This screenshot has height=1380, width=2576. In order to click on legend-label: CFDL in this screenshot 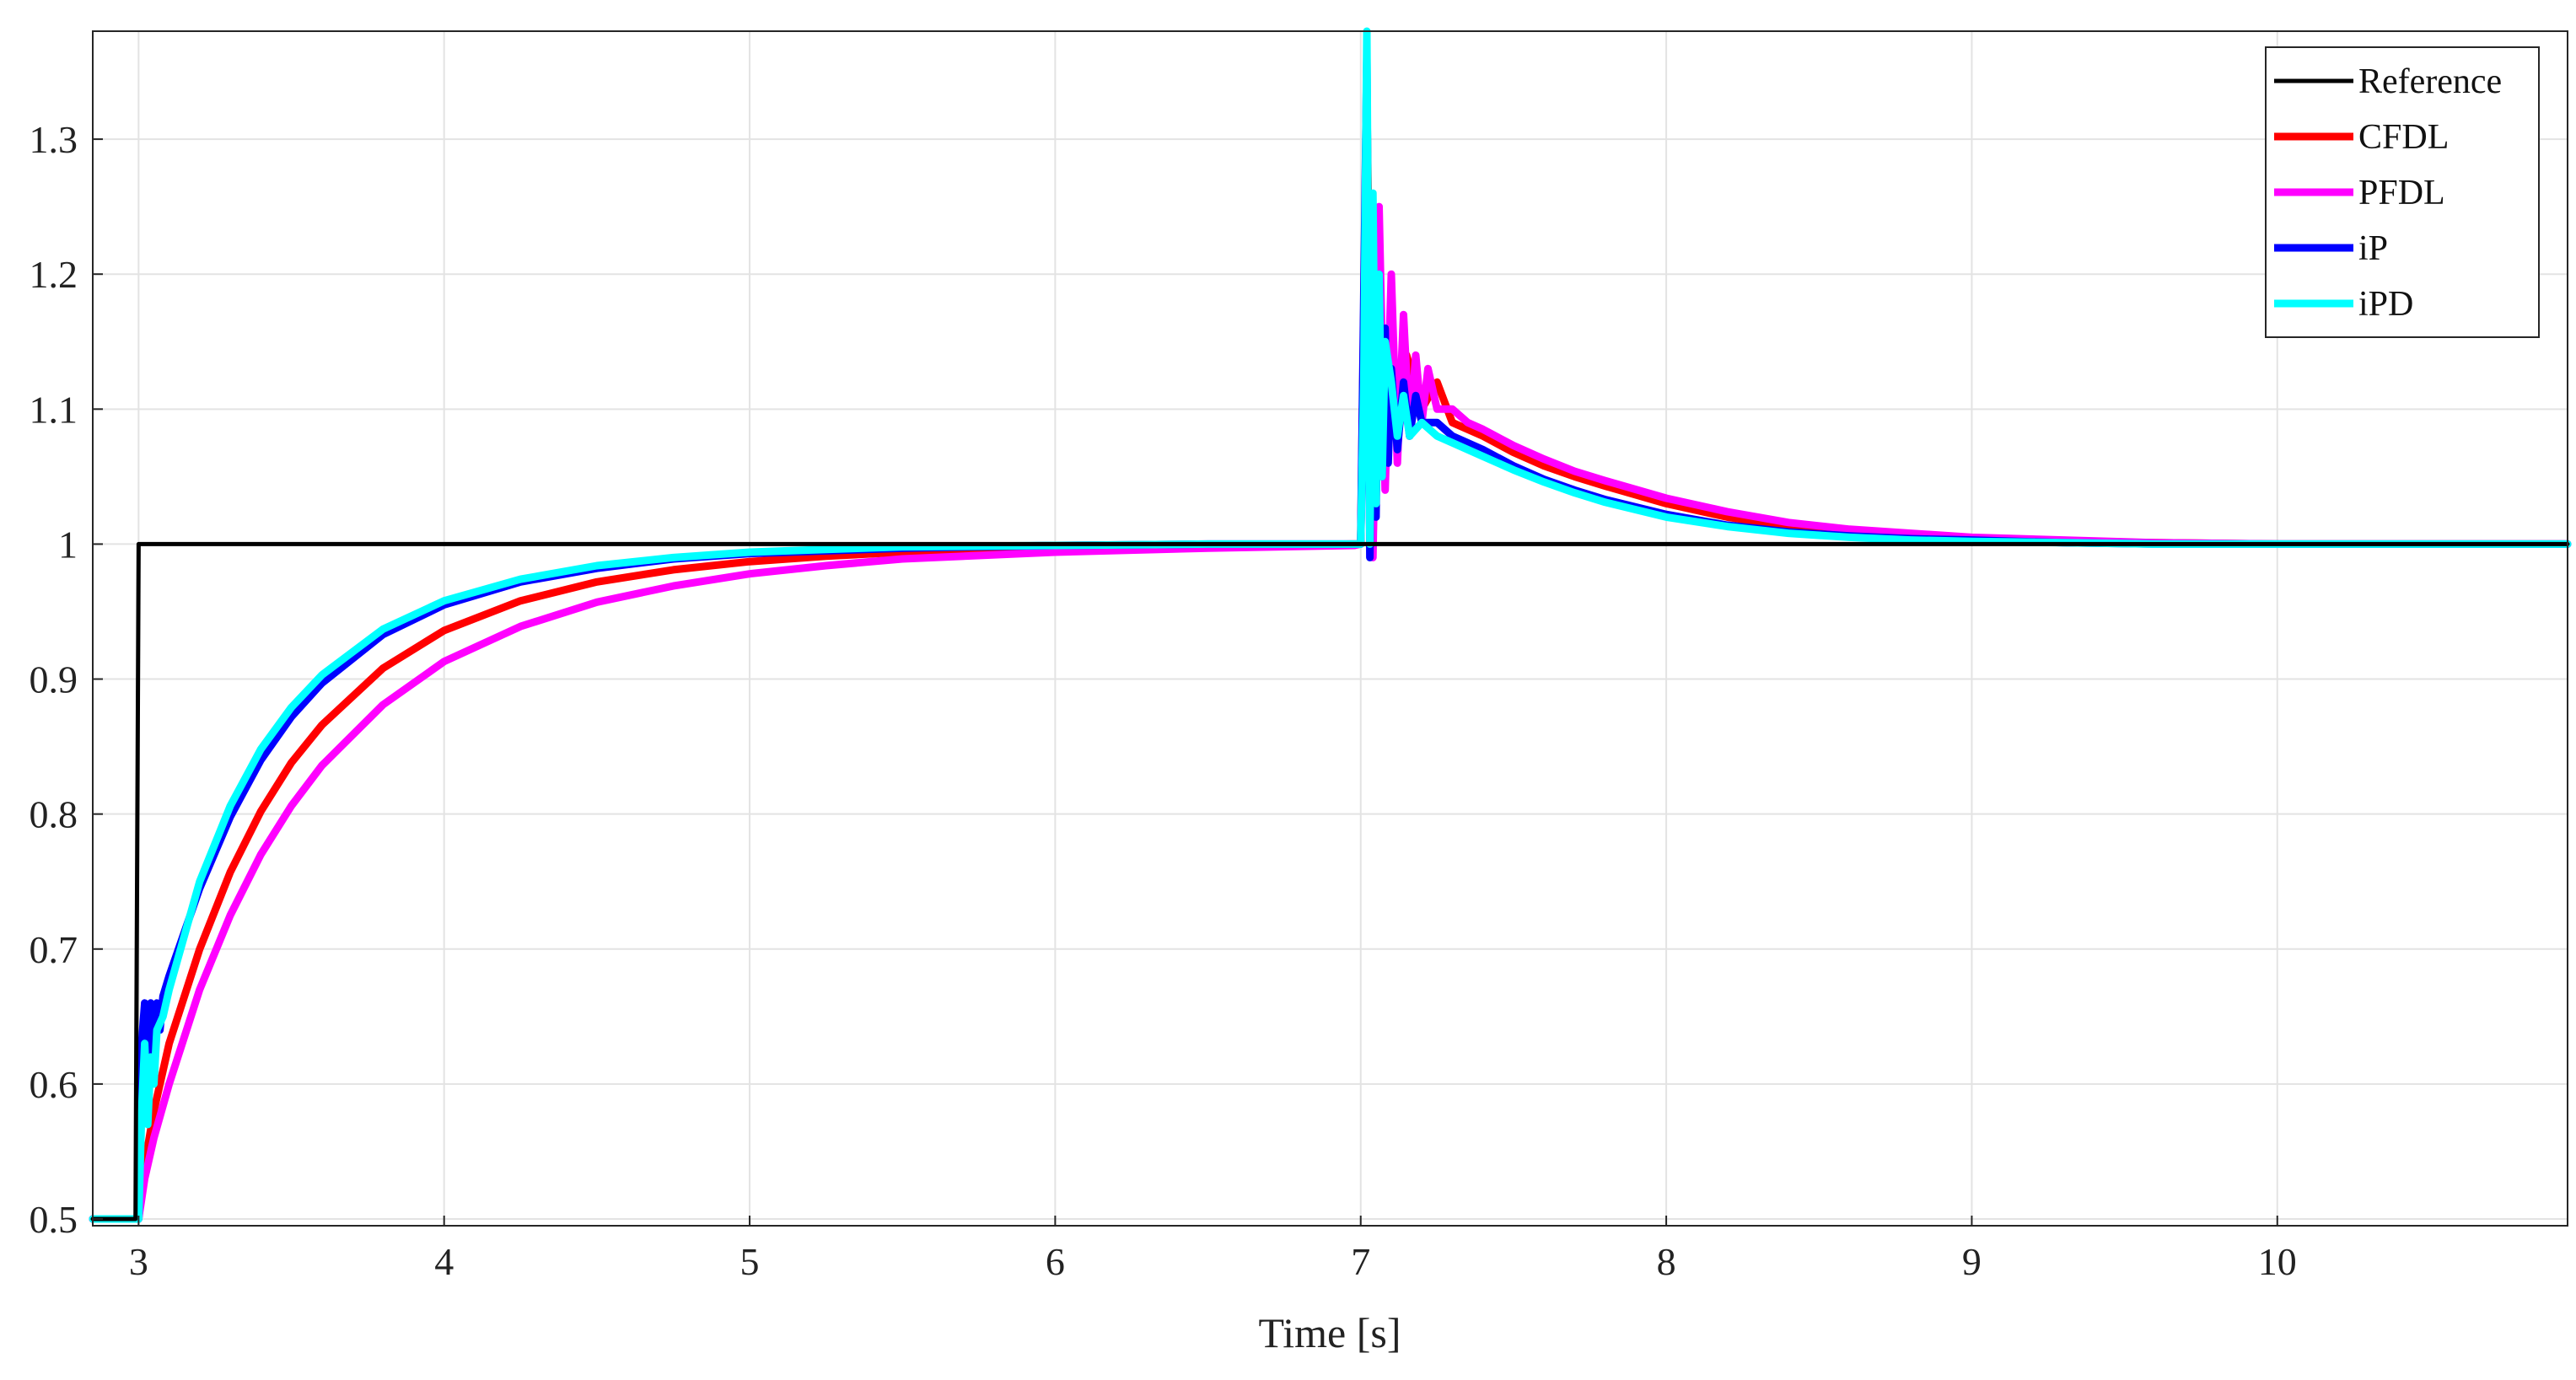, I will do `click(2403, 137)`.